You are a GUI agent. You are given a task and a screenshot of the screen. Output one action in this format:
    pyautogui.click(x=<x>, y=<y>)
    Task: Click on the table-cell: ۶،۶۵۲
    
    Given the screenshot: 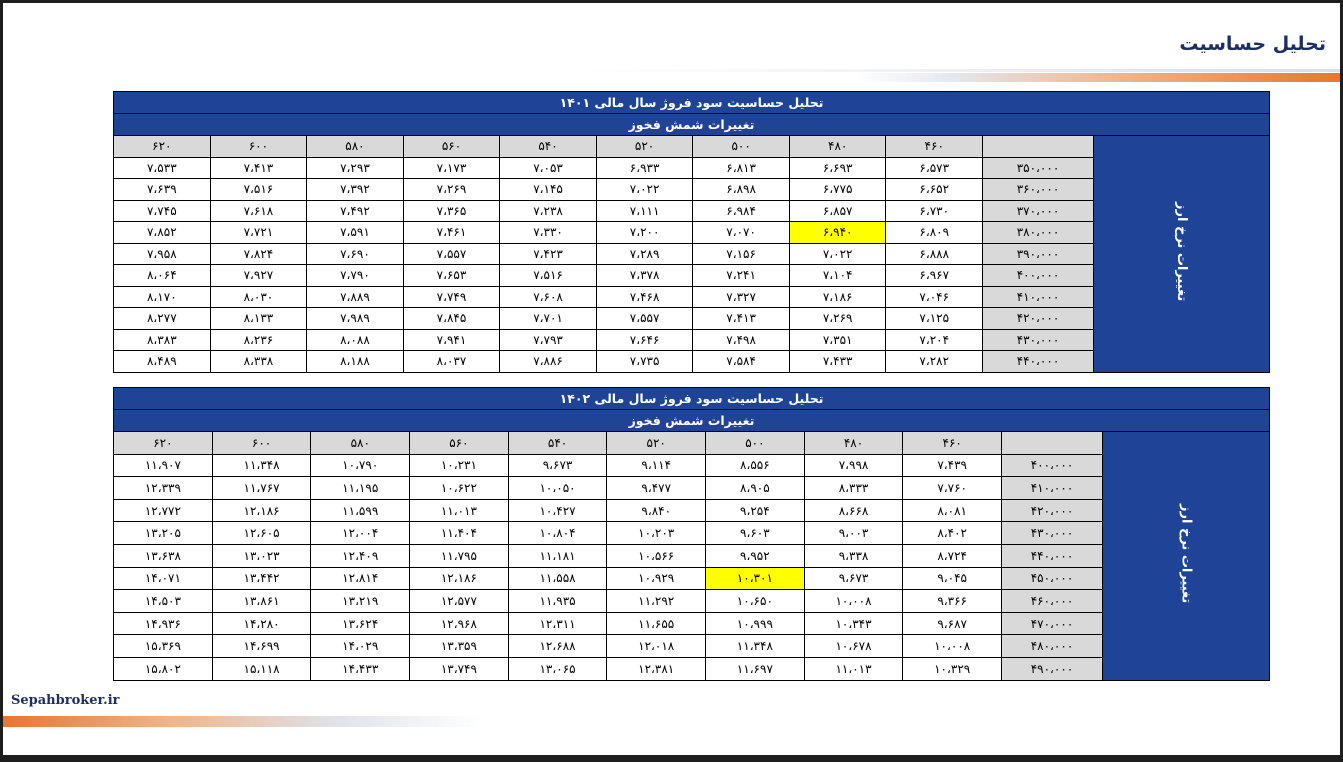 What is the action you would take?
    pyautogui.click(x=934, y=189)
    